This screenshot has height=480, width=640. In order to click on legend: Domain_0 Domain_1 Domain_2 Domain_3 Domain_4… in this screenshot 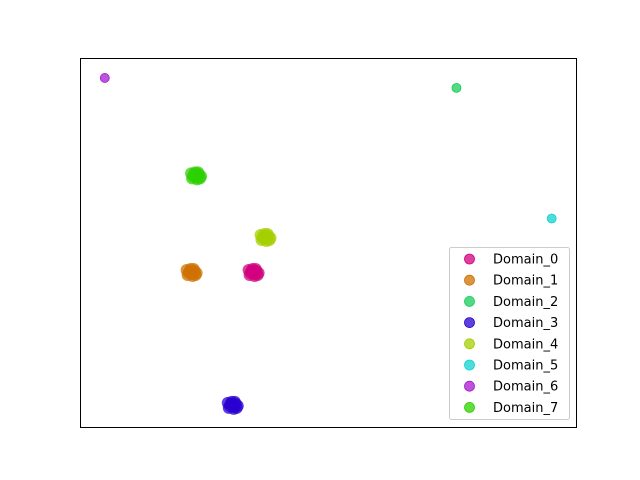, I will do `click(509, 333)`.